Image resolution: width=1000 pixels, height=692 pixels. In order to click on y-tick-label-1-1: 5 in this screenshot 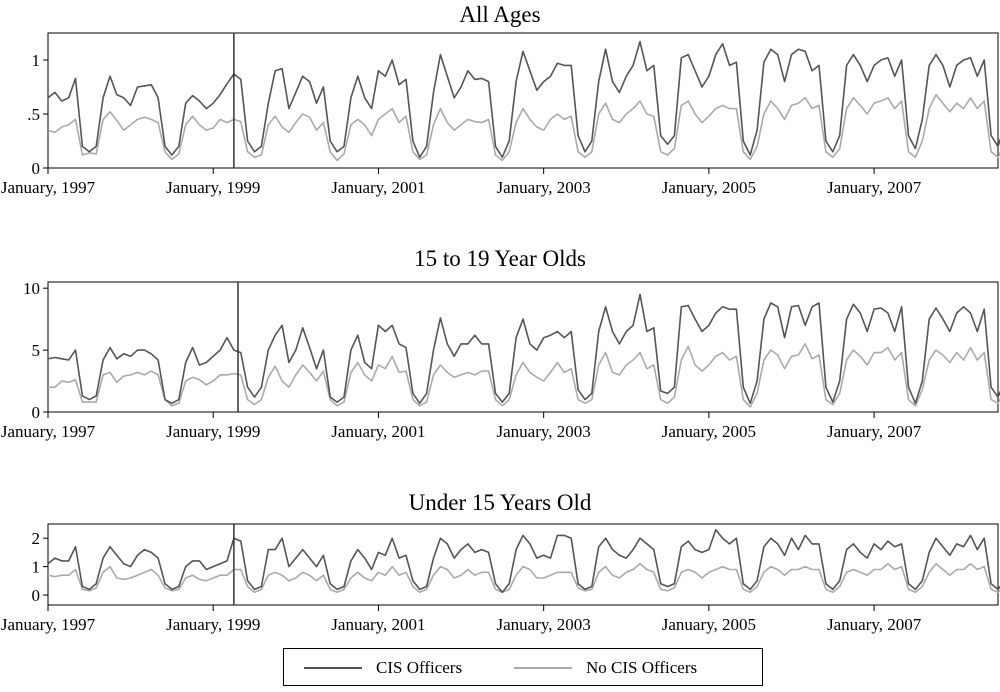, I will do `click(36, 350)`.